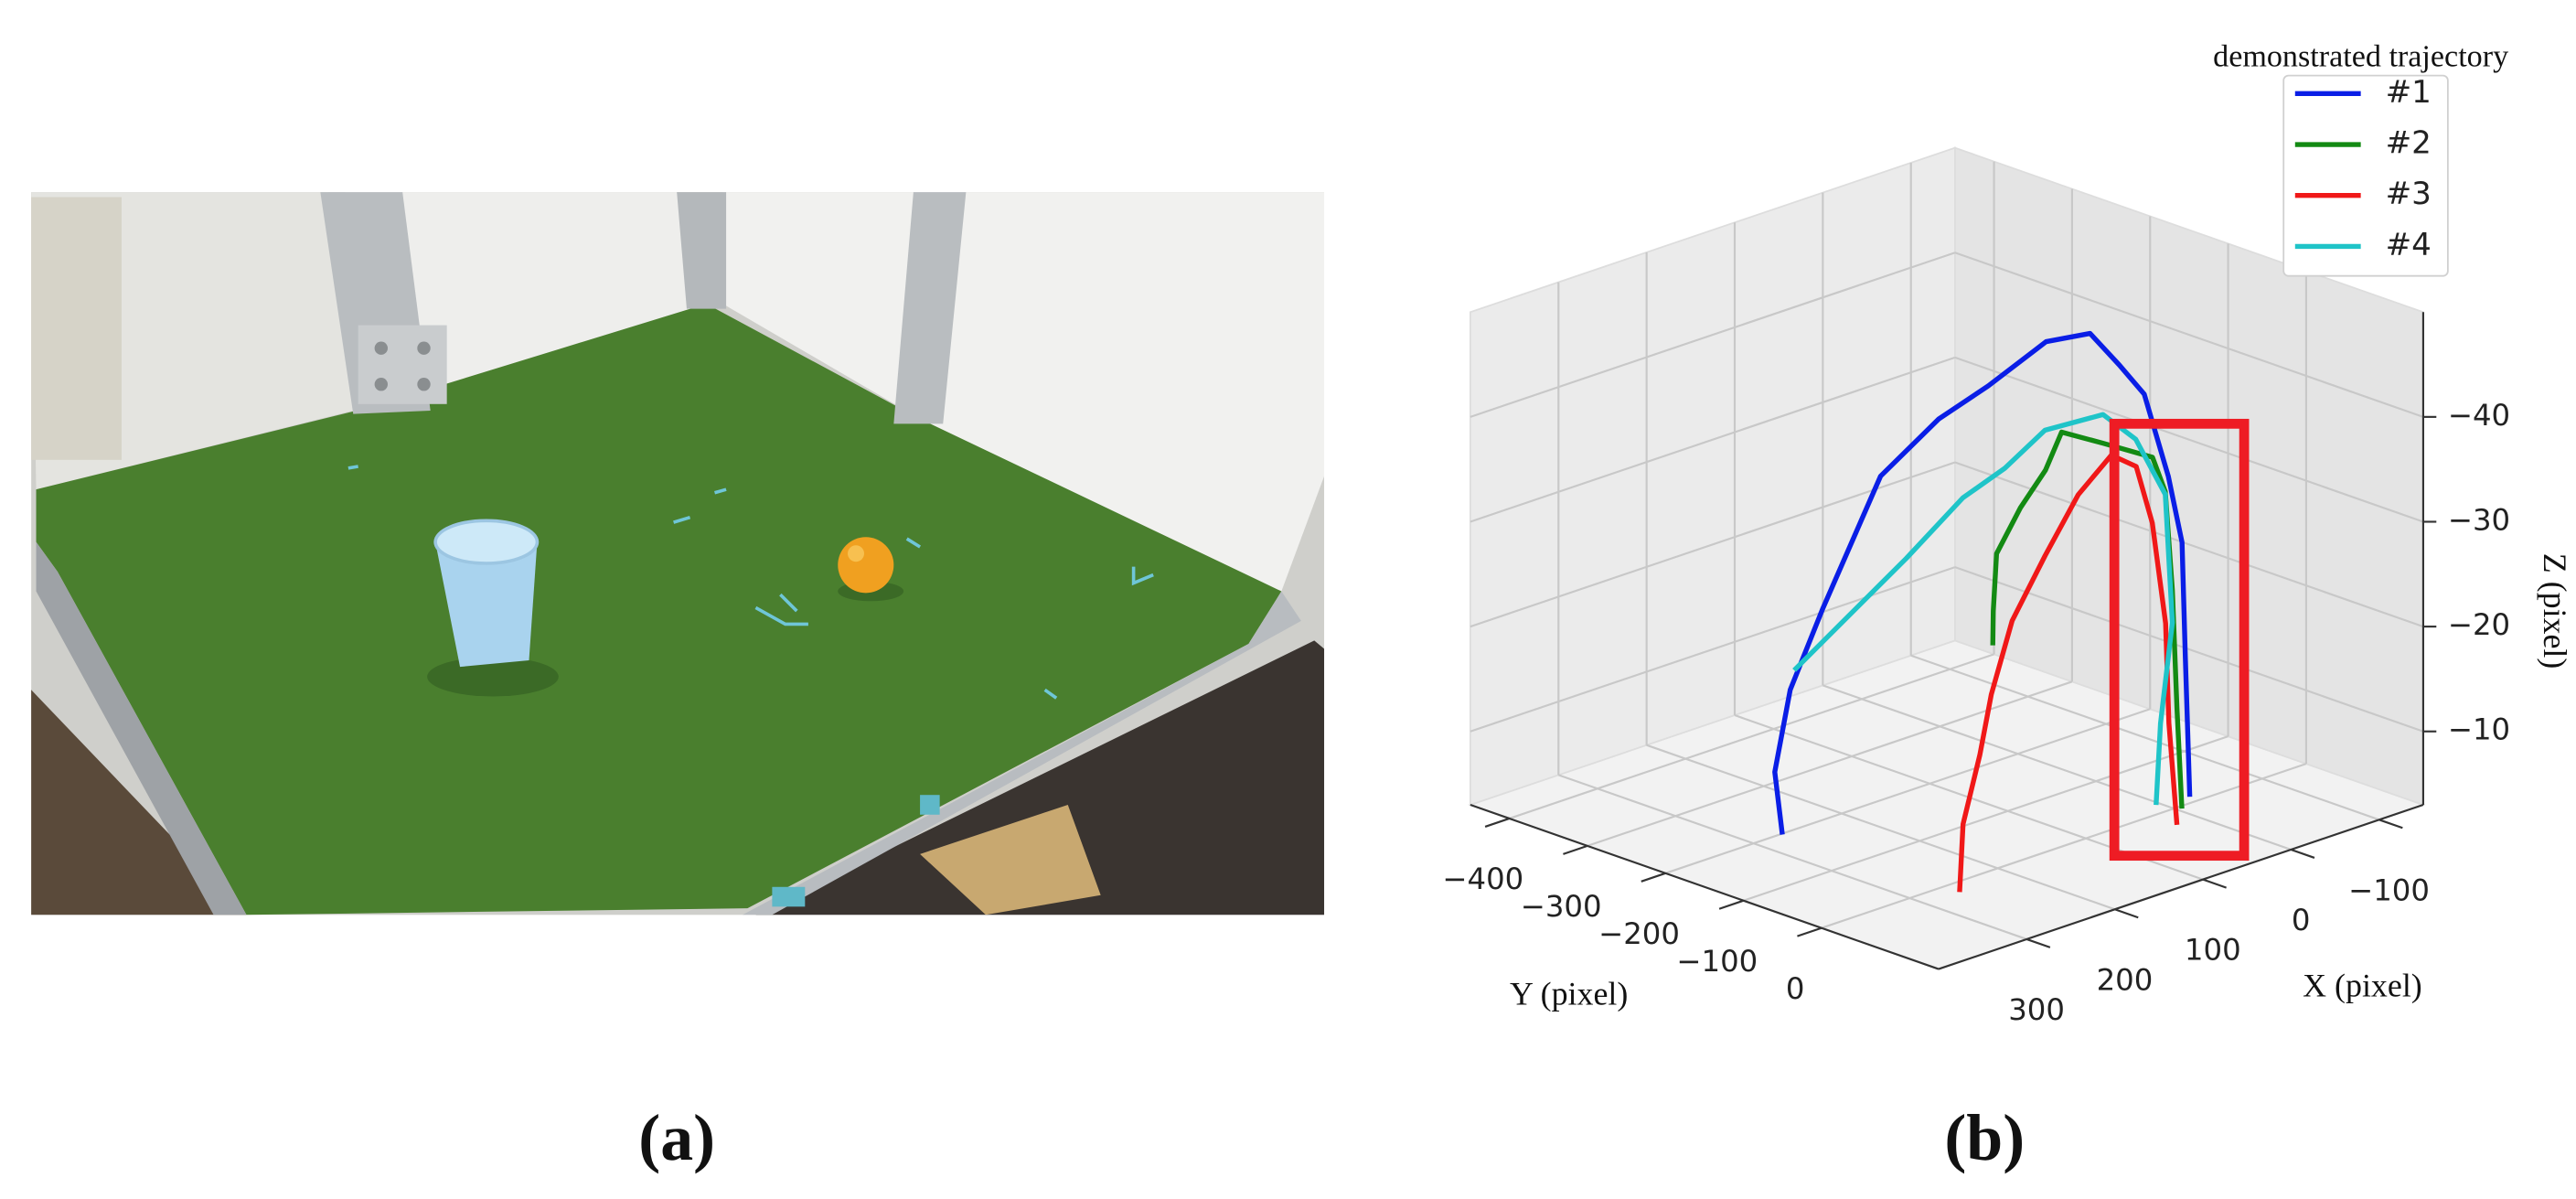  What do you see at coordinates (2409, 194) in the screenshot?
I see `legend-label: #3` at bounding box center [2409, 194].